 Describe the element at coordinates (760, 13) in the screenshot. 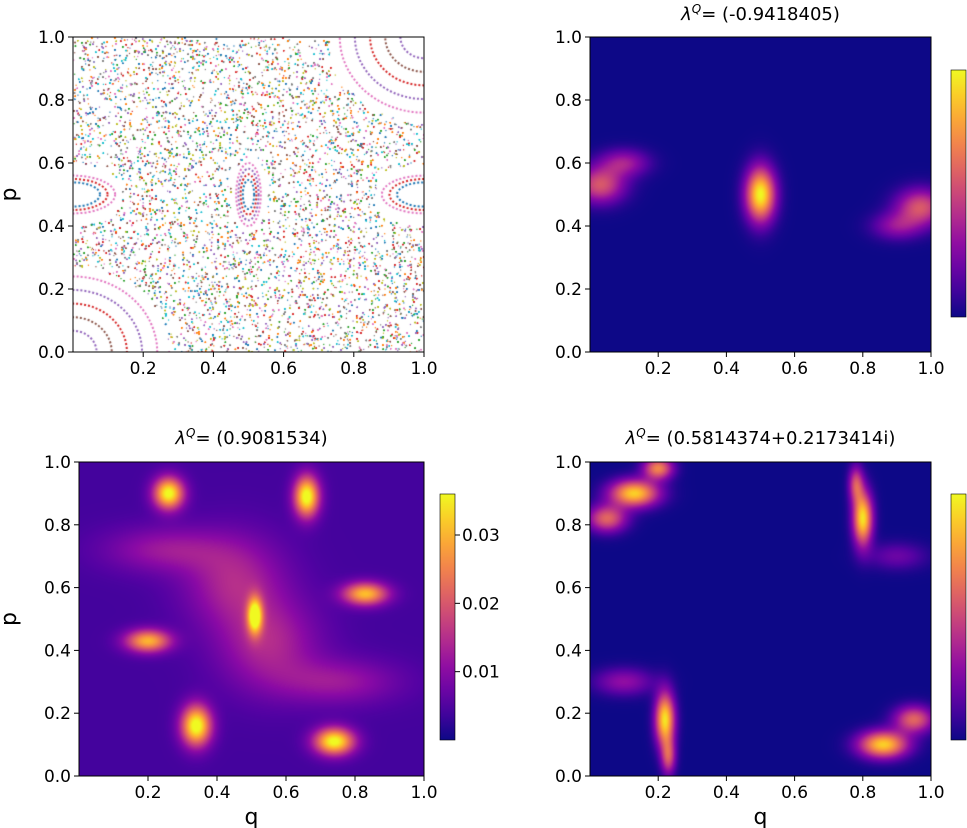

I see `chart-title: λQ= (-0.9418405)` at that location.